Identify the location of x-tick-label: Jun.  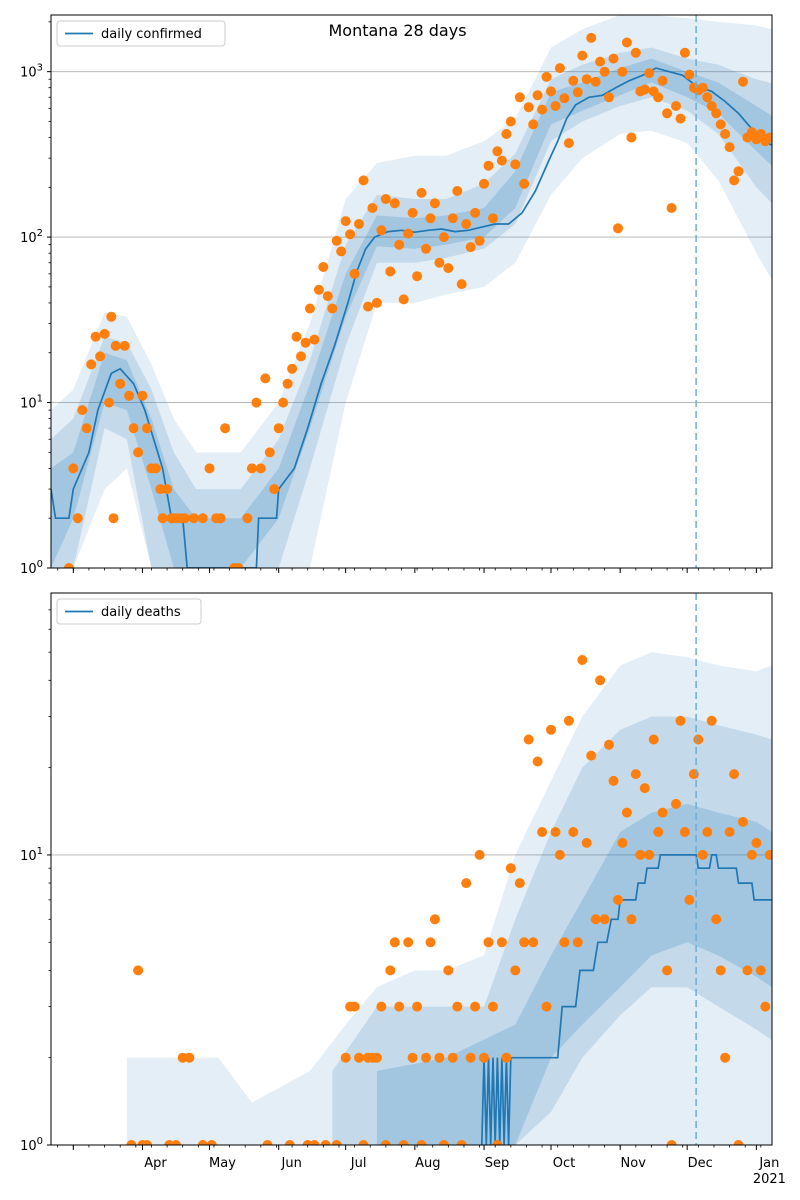
(291, 1163).